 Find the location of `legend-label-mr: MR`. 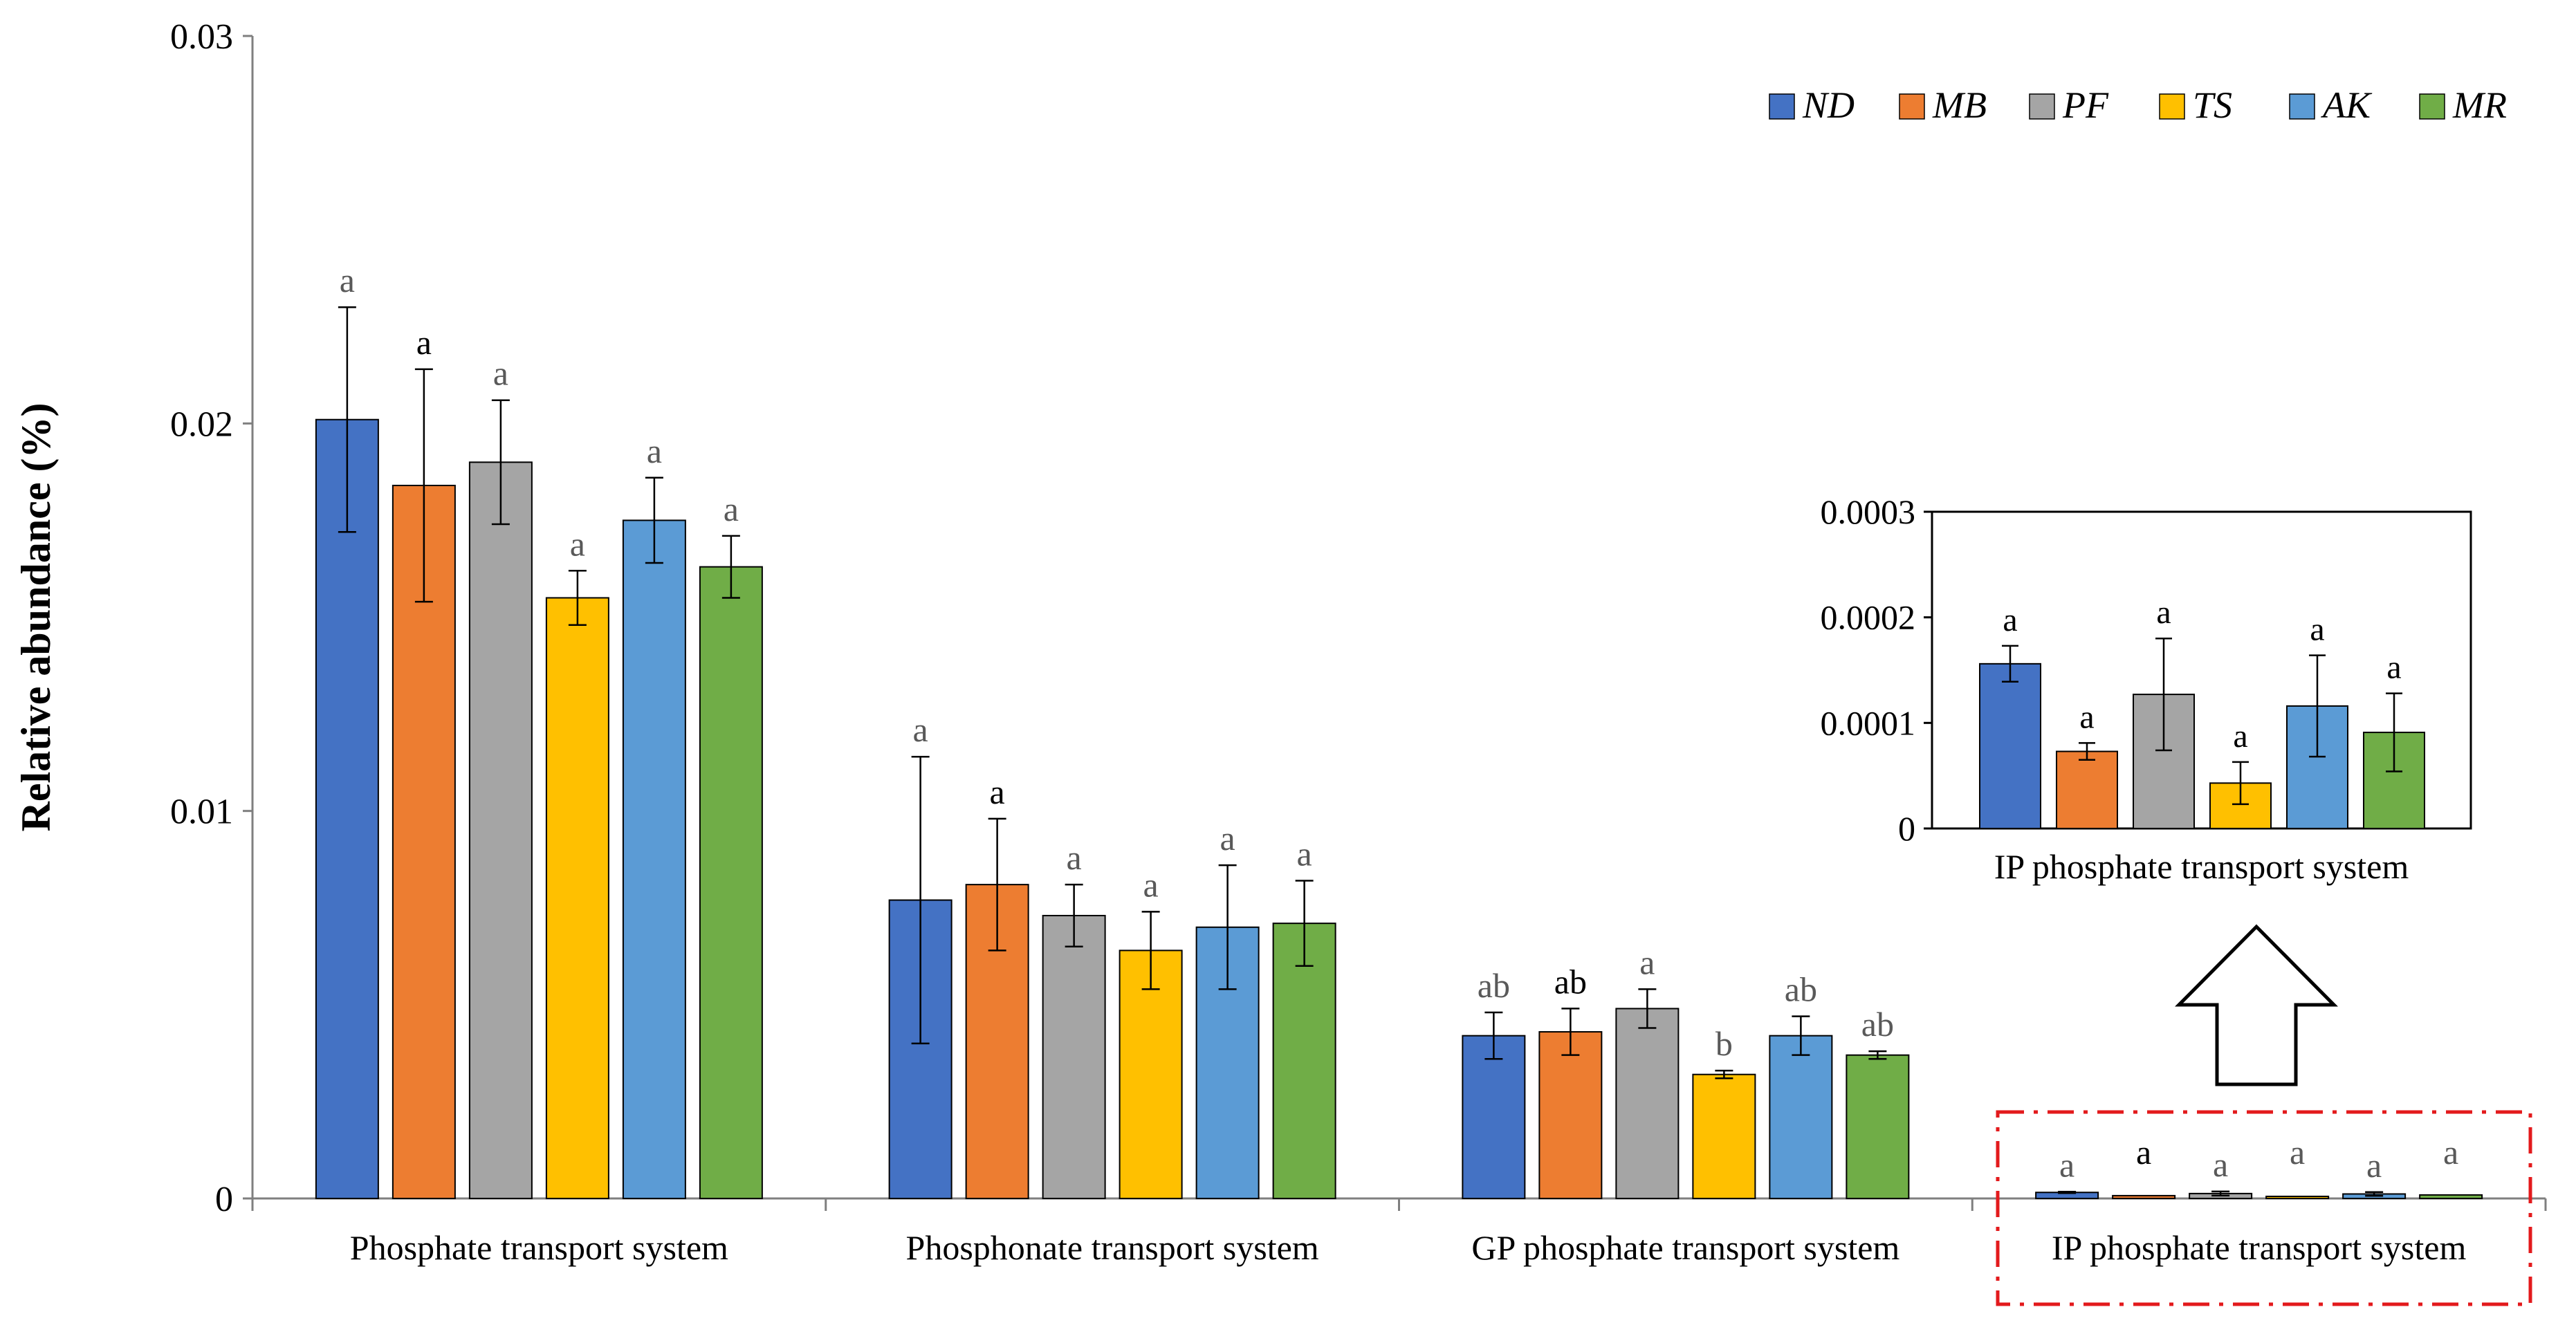

legend-label-mr: MR is located at coordinates (2479, 105).